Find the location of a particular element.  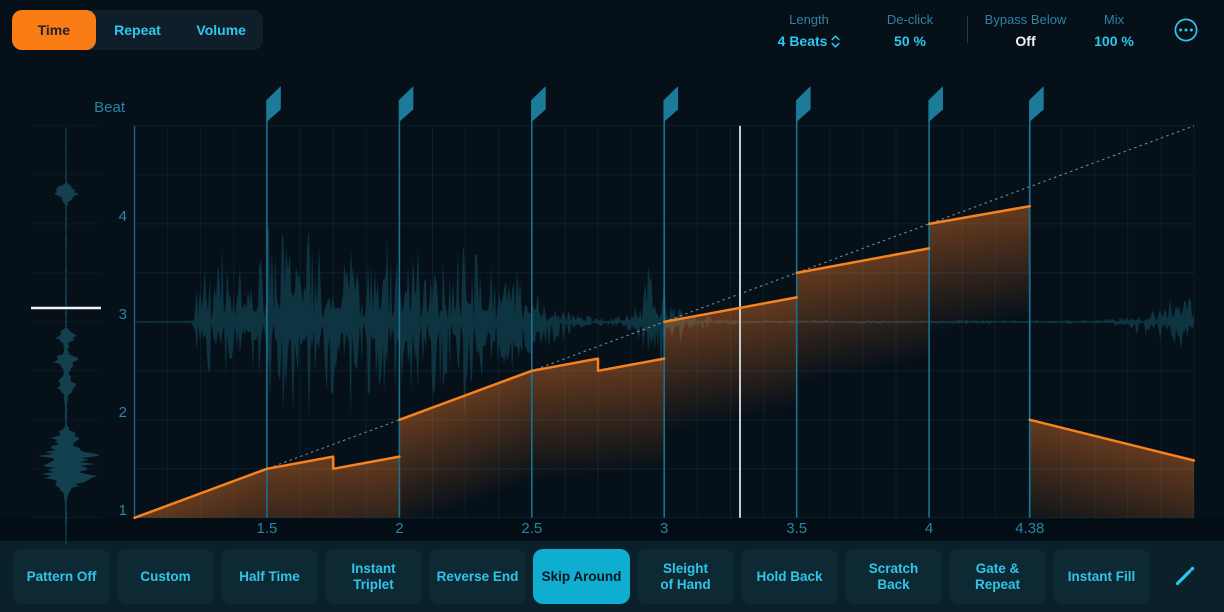

svg-text: 1.5 is located at coordinates (266, 528).